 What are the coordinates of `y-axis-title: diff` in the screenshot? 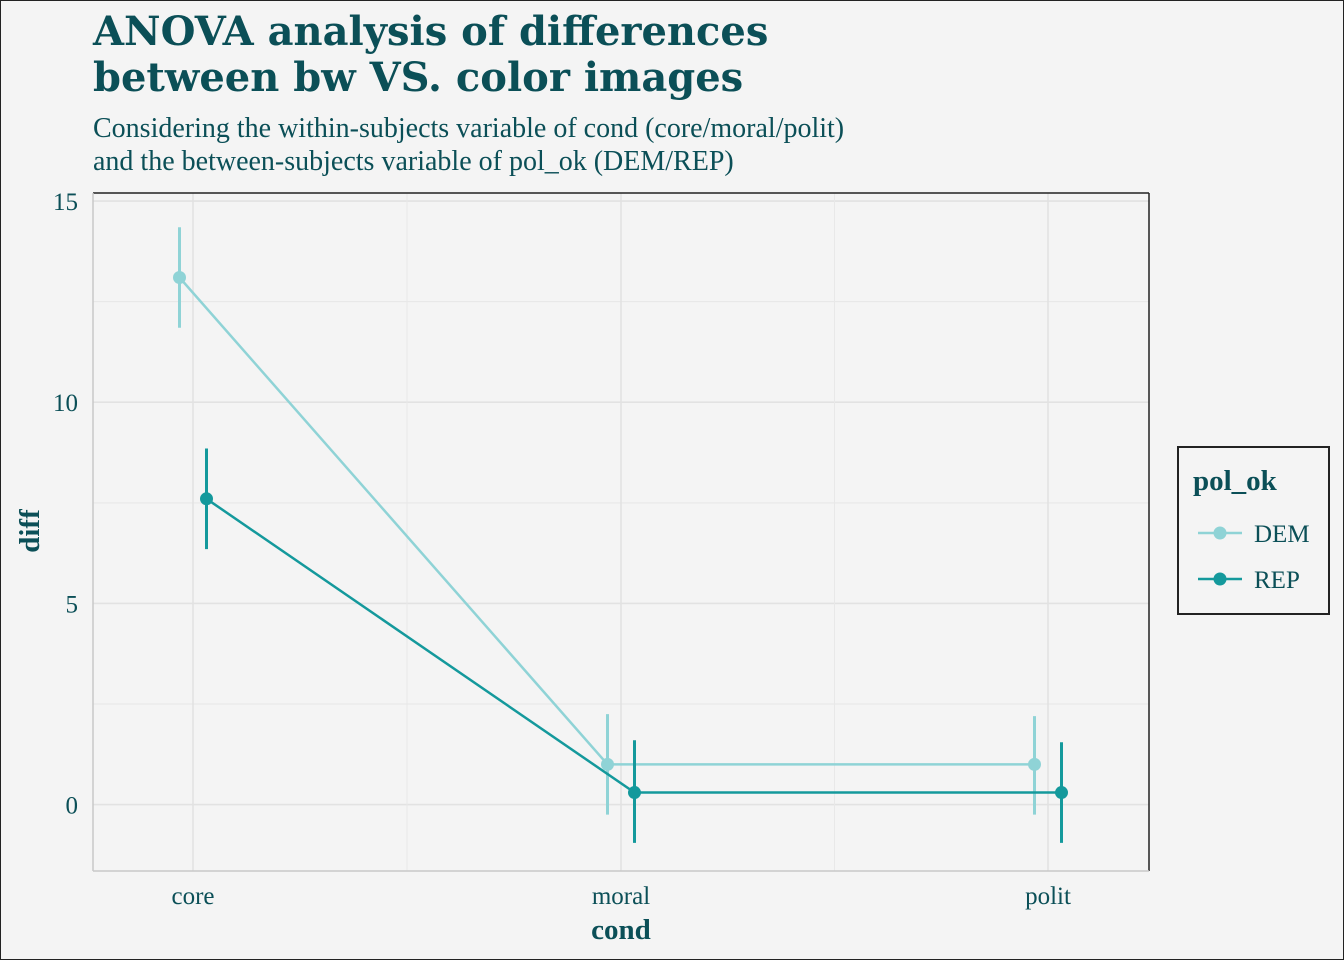 It's located at (30, 531).